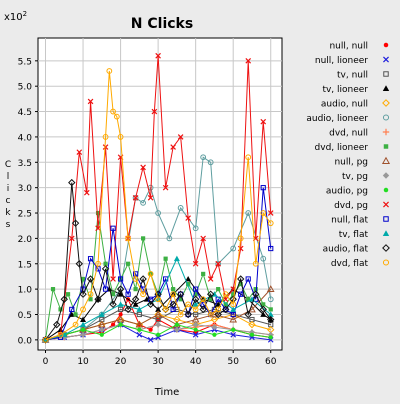  I want to click on y-tick-label: 0.5, so click(25, 316).